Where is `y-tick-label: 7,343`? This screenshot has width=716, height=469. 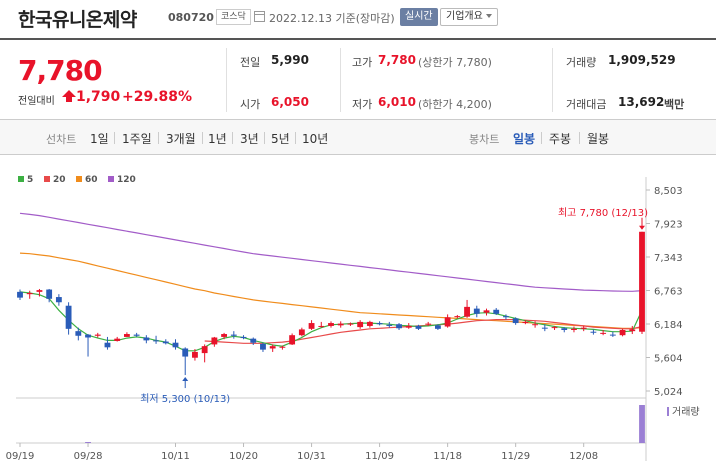 y-tick-label: 7,343 is located at coordinates (668, 258).